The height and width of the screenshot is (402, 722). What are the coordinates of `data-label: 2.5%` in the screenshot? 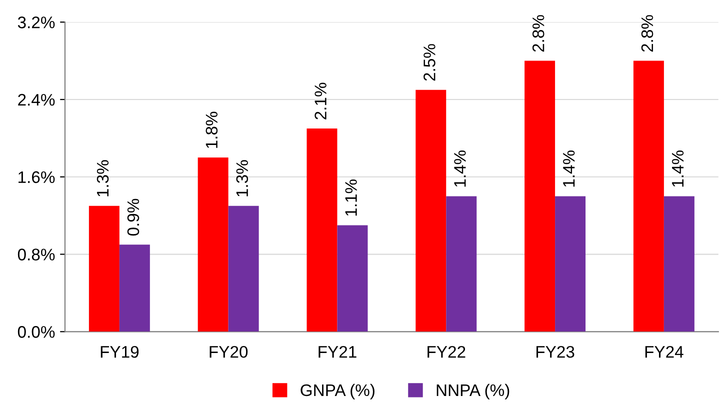 It's located at (430, 62).